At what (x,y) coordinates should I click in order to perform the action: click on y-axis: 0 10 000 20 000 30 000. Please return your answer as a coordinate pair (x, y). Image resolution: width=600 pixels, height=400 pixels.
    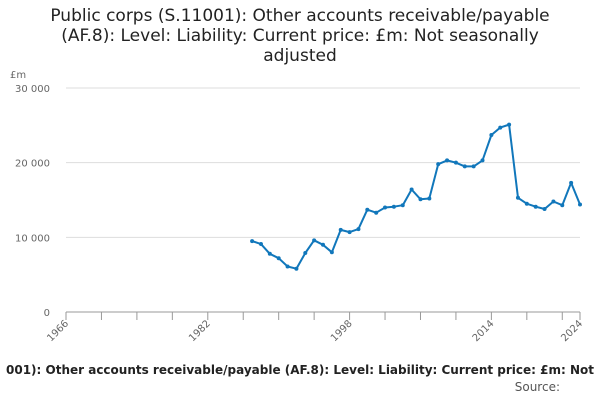
    Looking at the image, I should click on (32, 201).